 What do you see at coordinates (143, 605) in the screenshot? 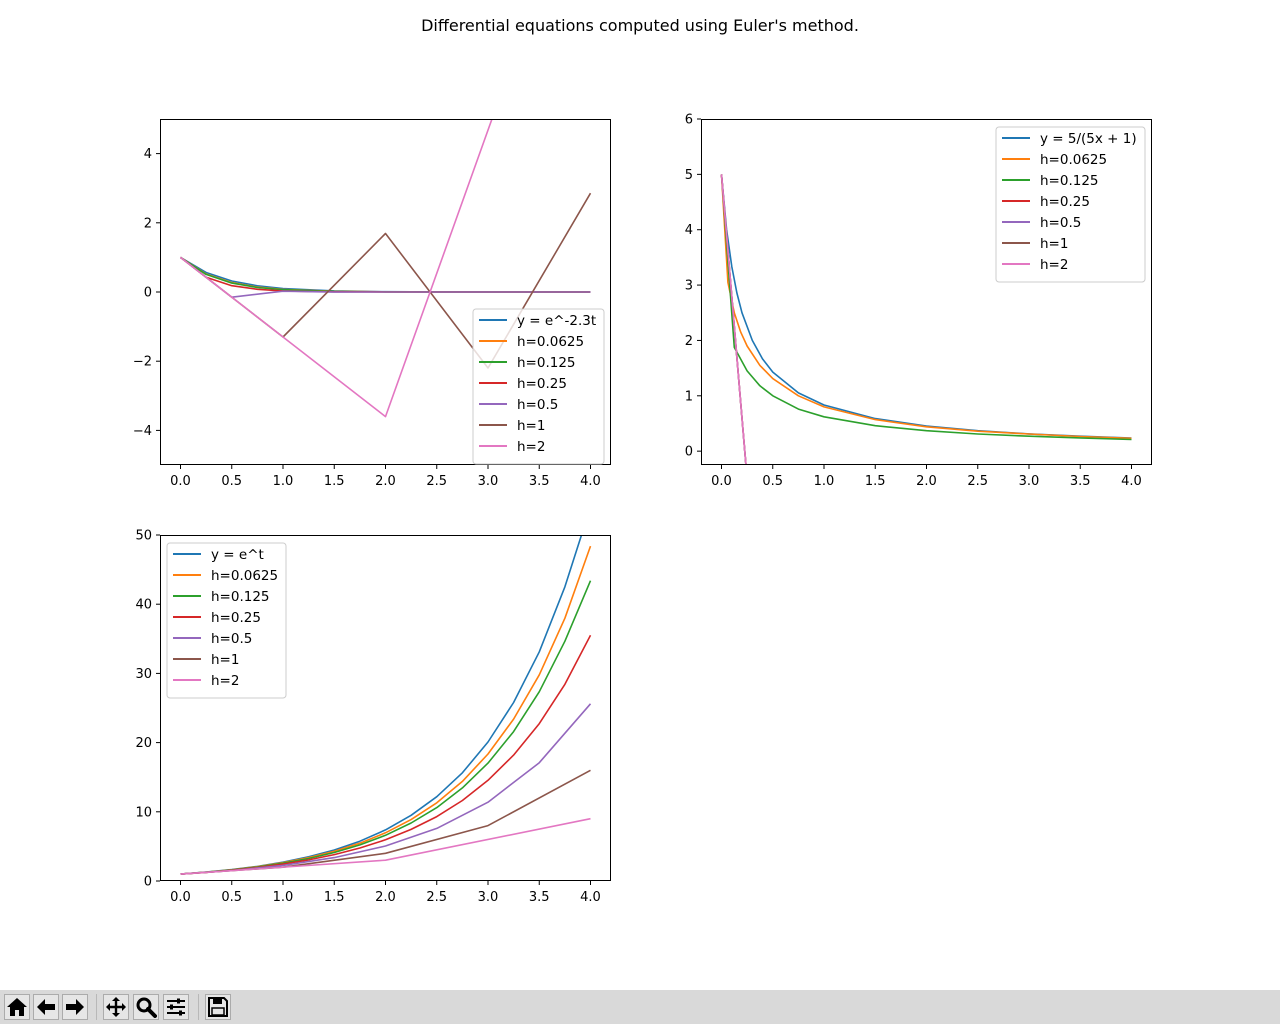
I see `y-tick-label: 40` at bounding box center [143, 605].